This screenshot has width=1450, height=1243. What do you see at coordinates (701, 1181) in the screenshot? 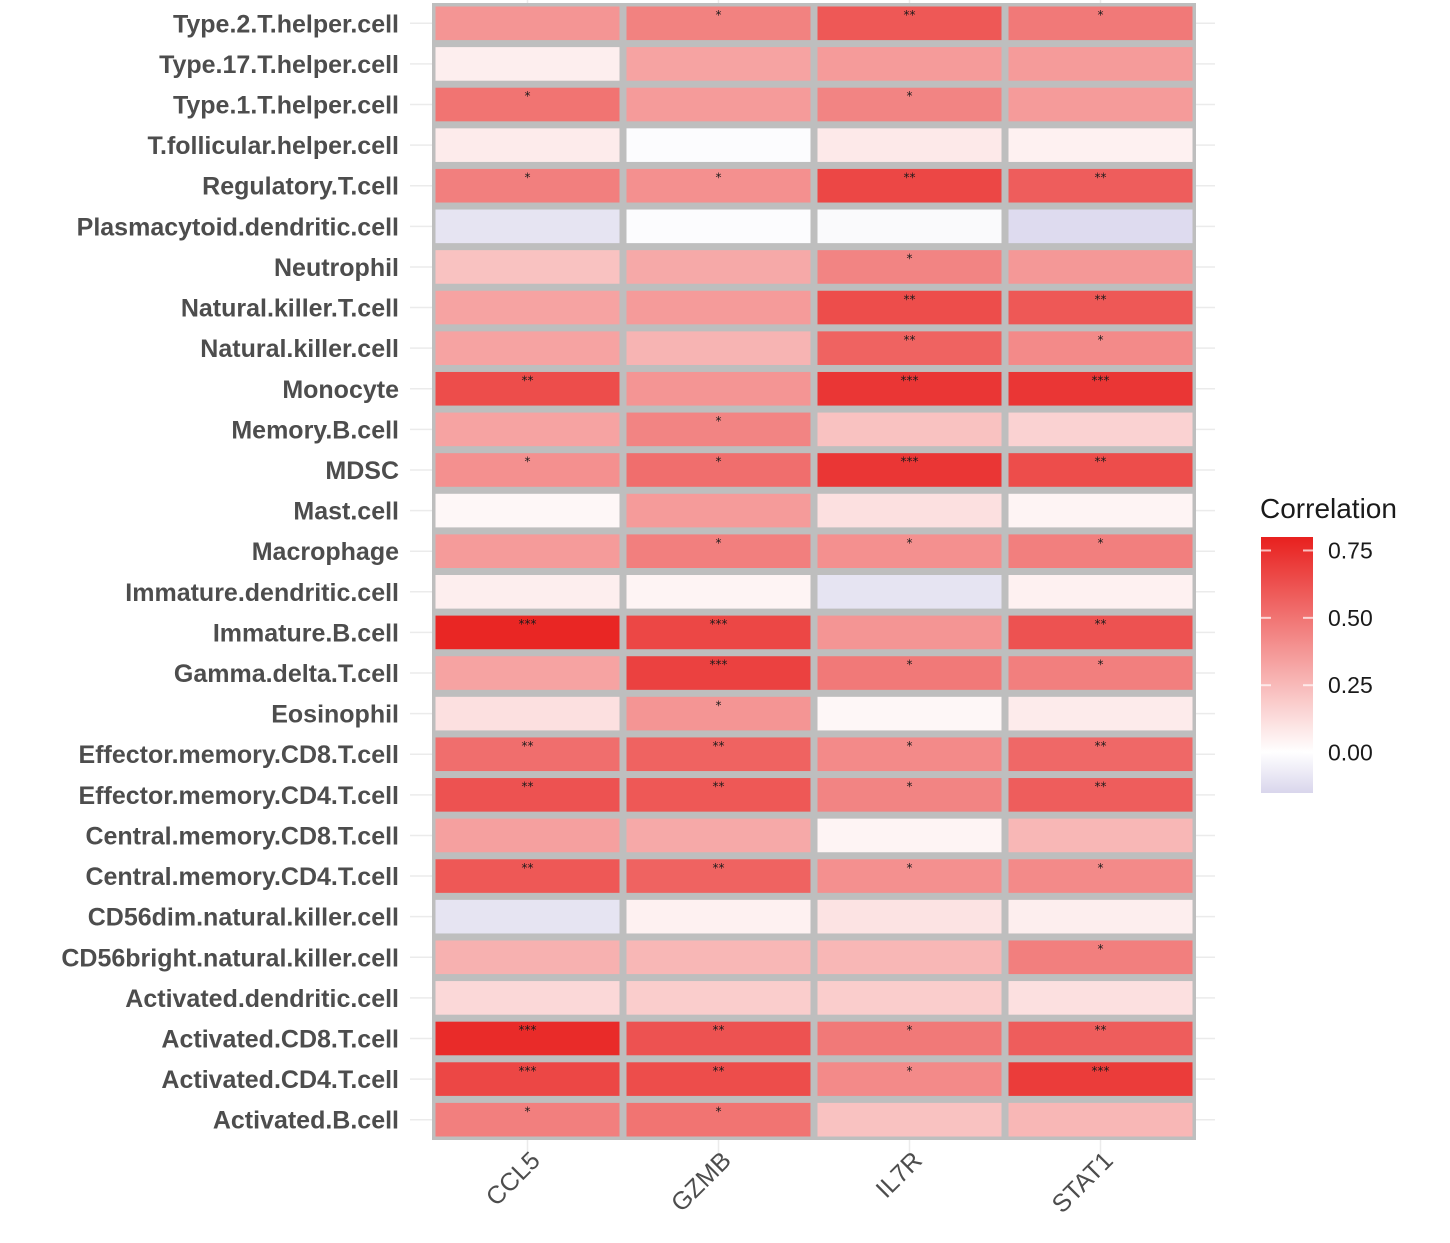
I see `x-tick-label: GZMB` at bounding box center [701, 1181].